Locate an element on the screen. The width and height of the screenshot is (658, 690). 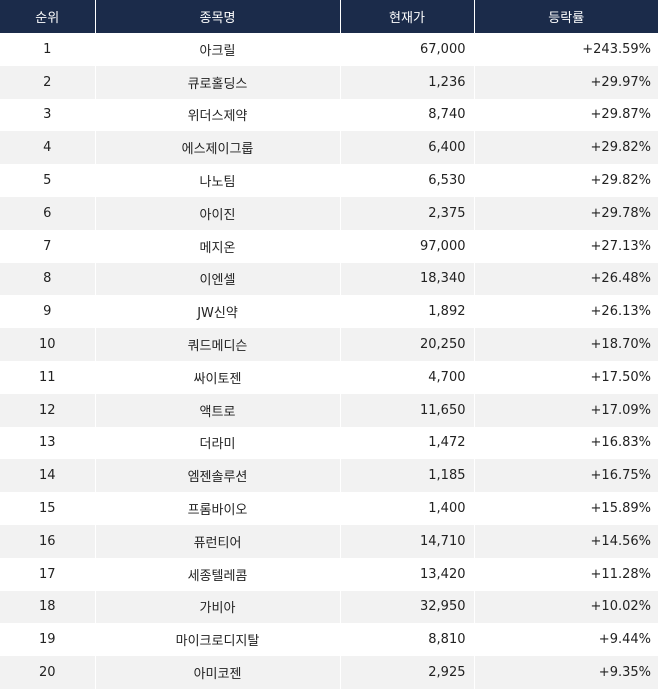
table-row: 12 액트로 11,650 +17.09% is located at coordinates (329, 410).